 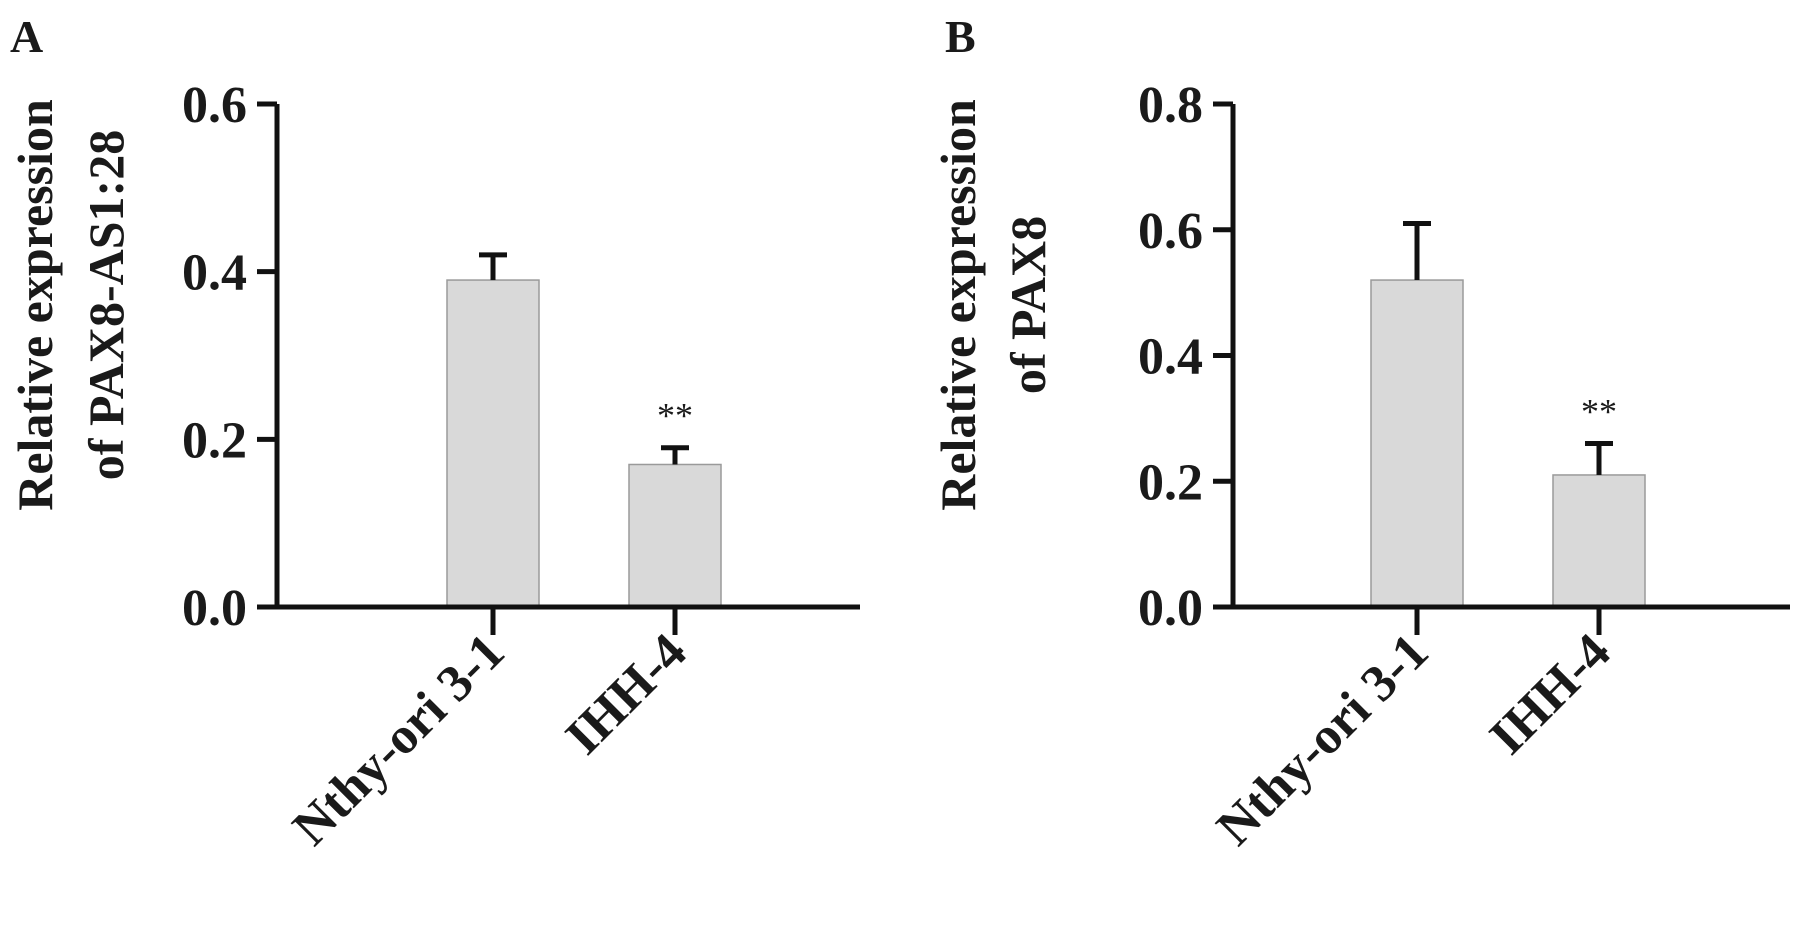 I want to click on panel-b-ylabel-line1: Relative expression, so click(x=958, y=305).